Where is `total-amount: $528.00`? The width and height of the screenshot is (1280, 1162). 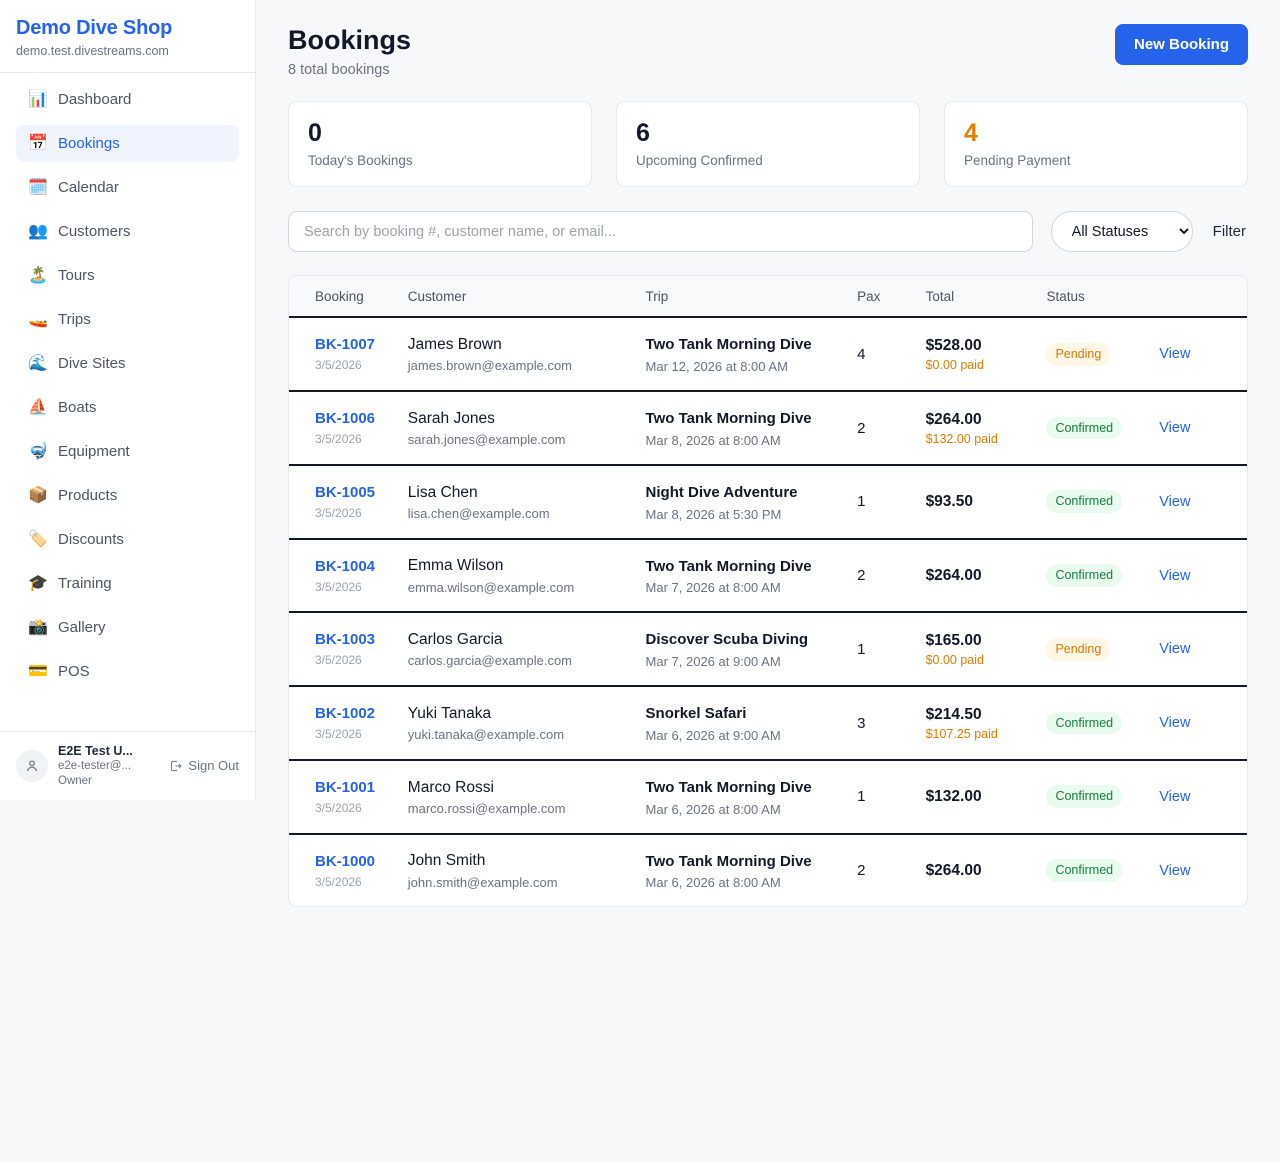 total-amount: $528.00 is located at coordinates (953, 346).